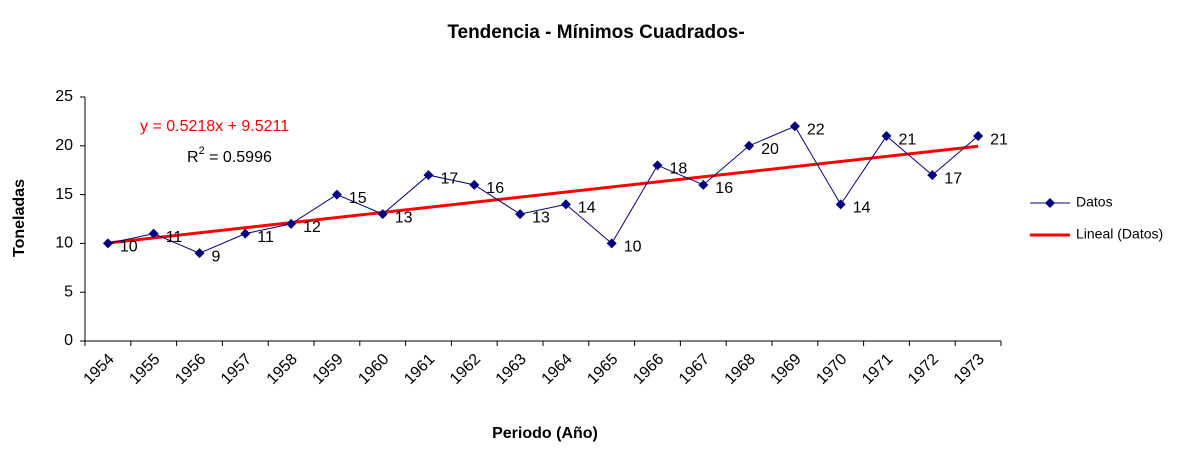 Image resolution: width=1192 pixels, height=451 pixels. Describe the element at coordinates (64, 96) in the screenshot. I see `y-tick-label: 25` at that location.